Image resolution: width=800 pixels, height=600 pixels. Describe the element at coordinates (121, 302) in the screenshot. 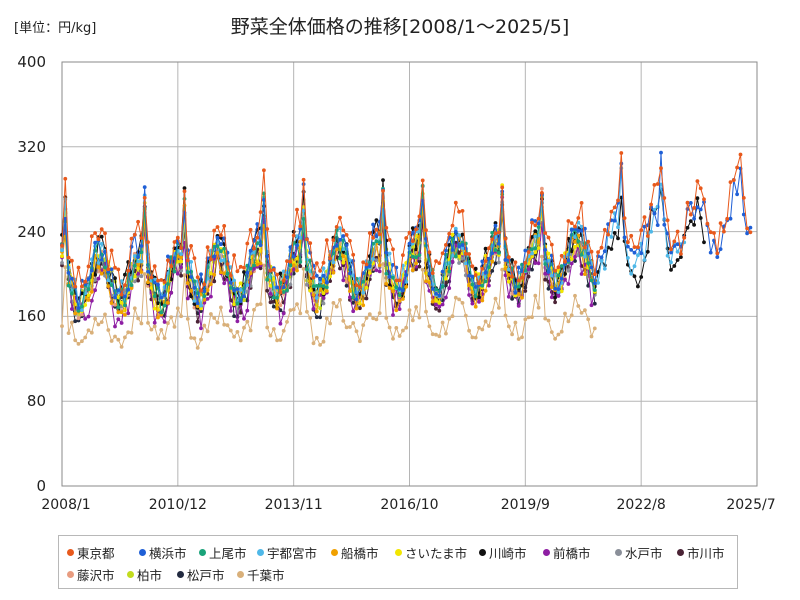

I see `data-point-saitama` at that location.